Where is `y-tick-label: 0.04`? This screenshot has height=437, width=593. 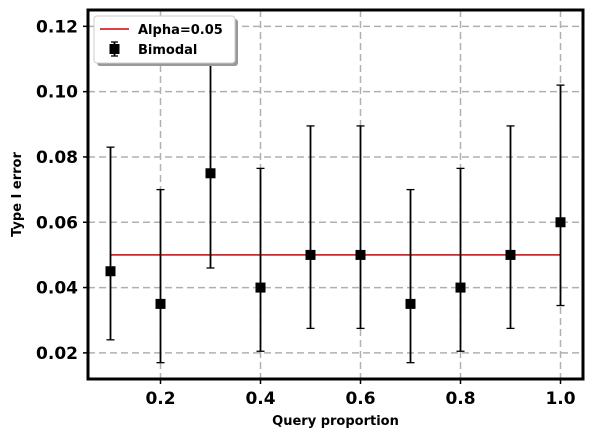
y-tick-label: 0.04 is located at coordinates (57, 289).